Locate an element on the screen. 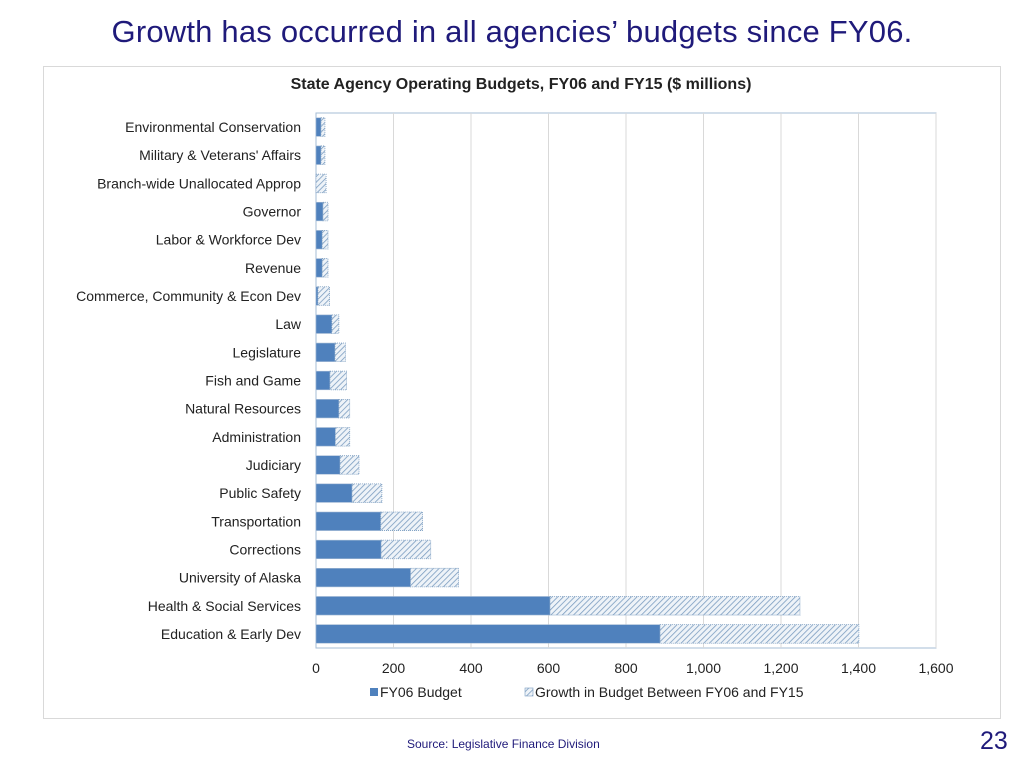 The height and width of the screenshot is (766, 1024). x-tick-label: 0 is located at coordinates (316, 668).